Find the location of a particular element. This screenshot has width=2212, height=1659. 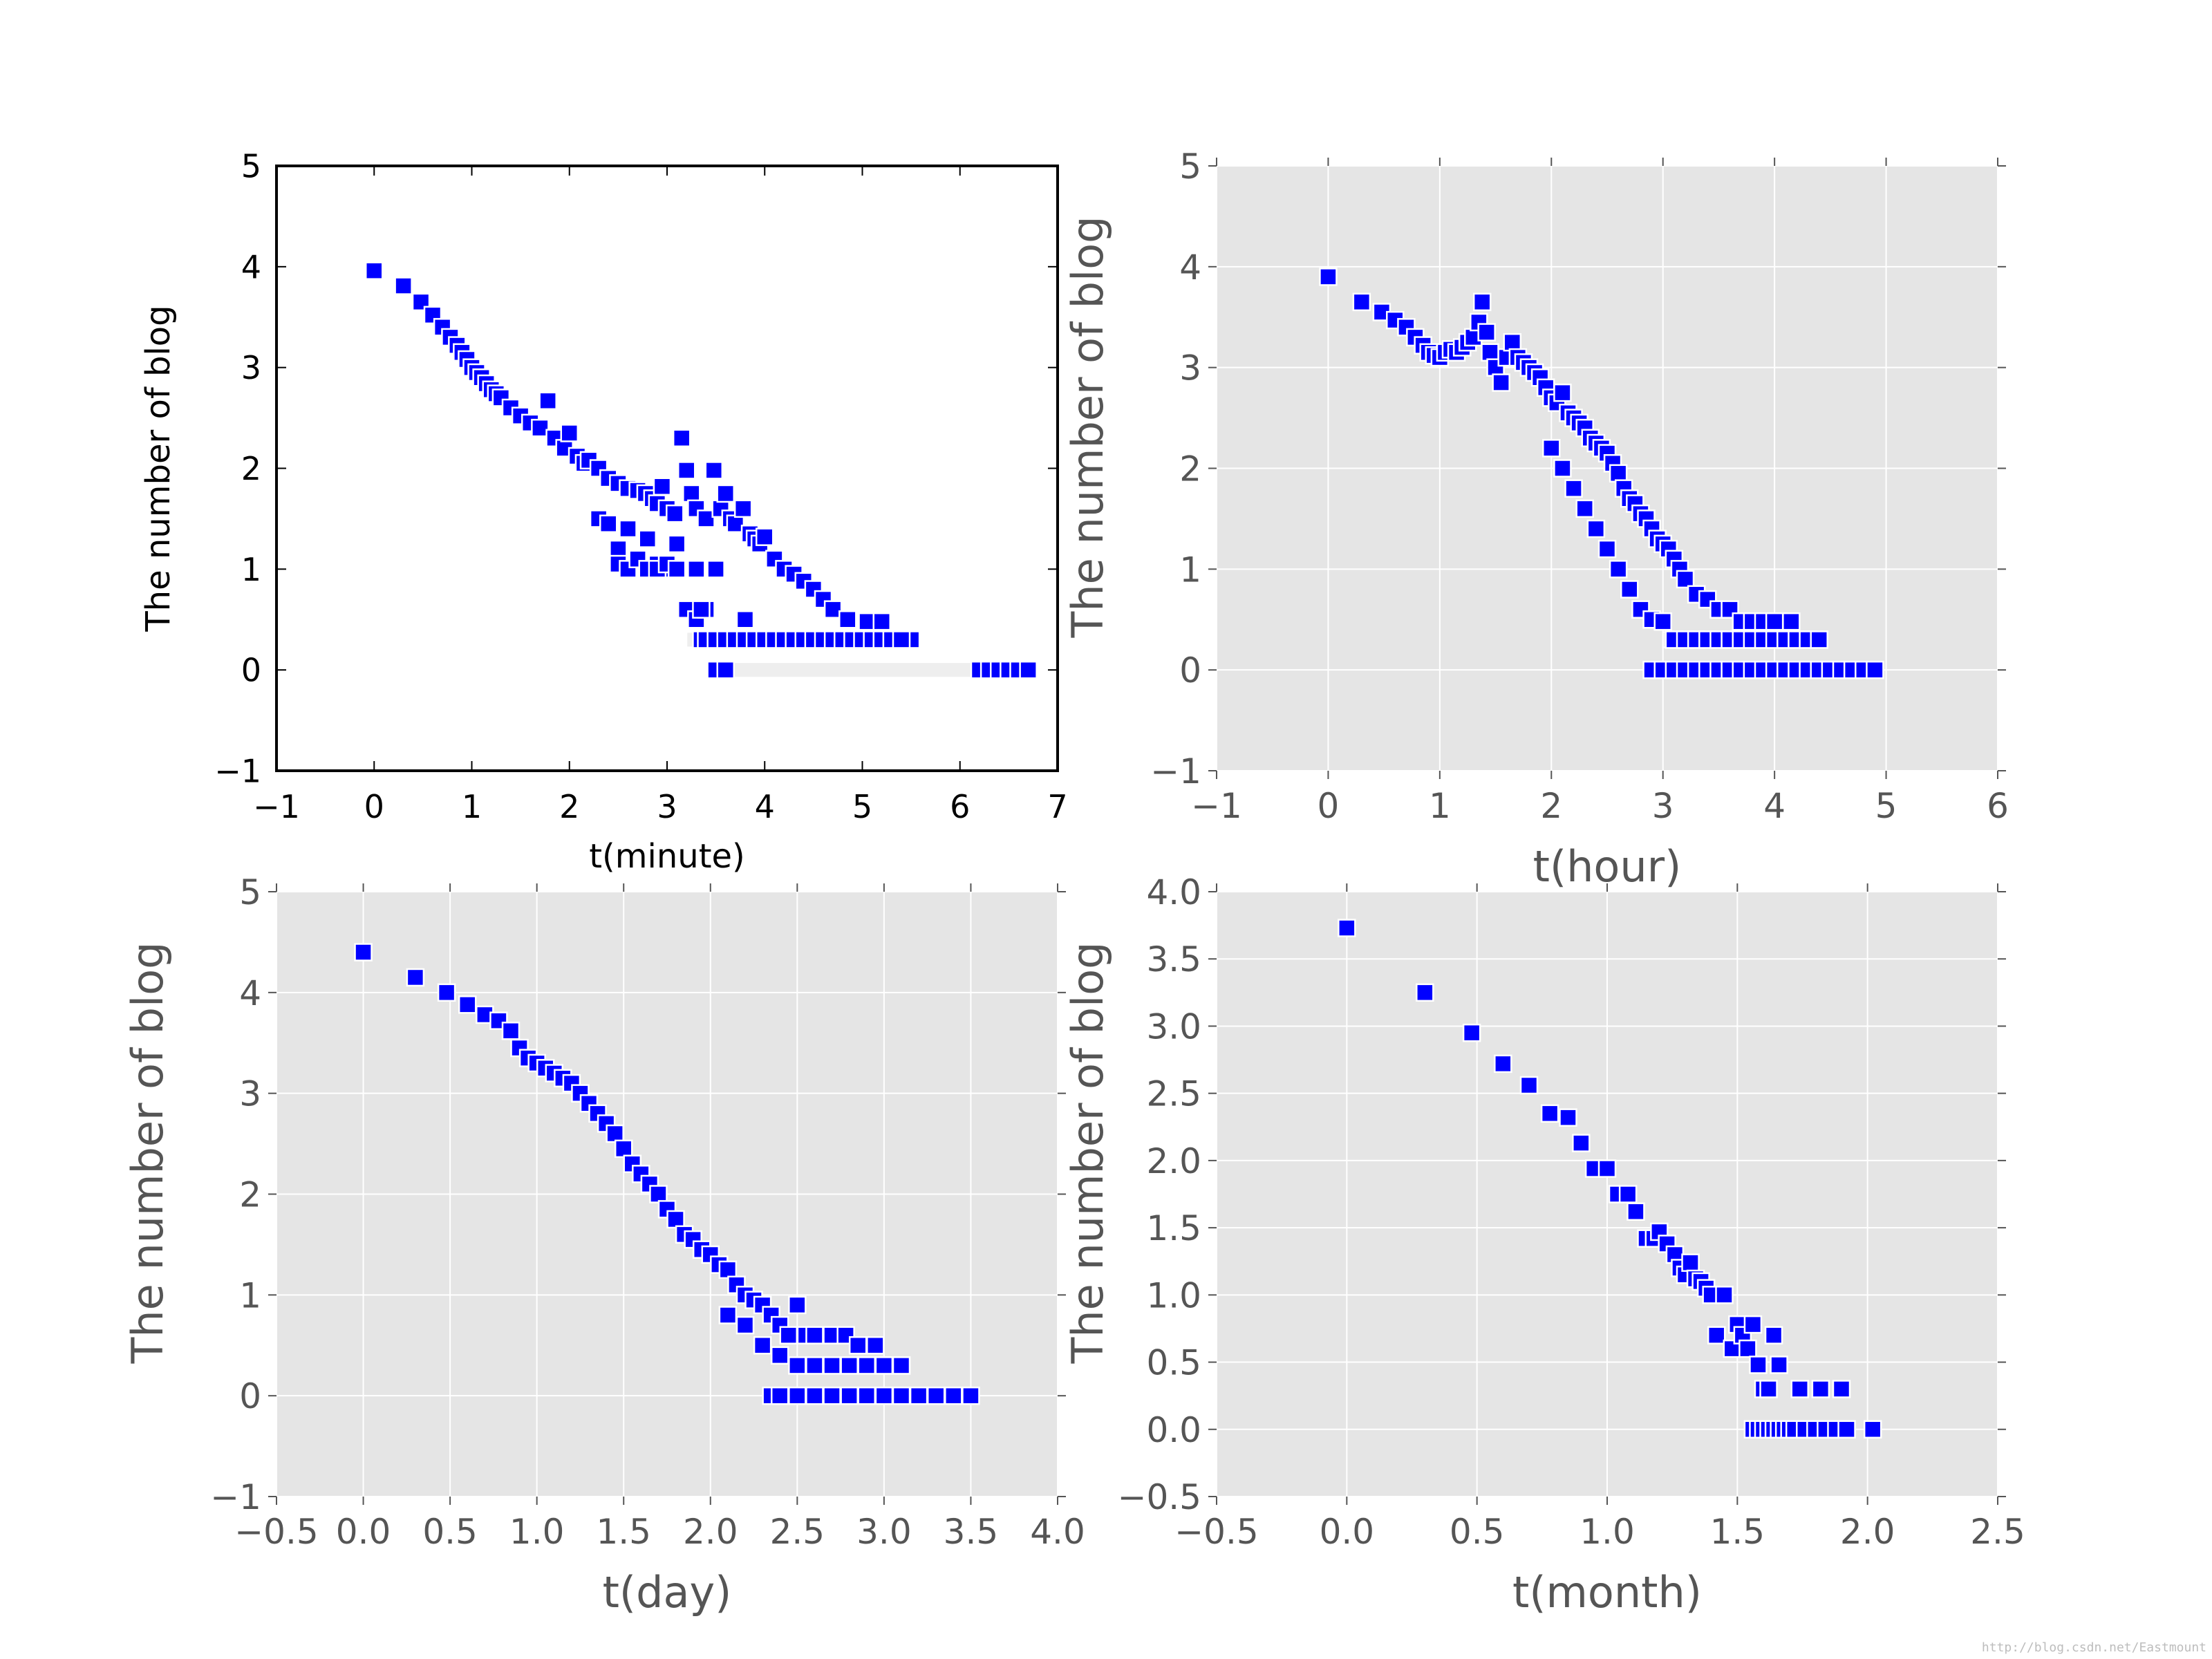

x-tick-label: 2.5 is located at coordinates (1998, 1532).